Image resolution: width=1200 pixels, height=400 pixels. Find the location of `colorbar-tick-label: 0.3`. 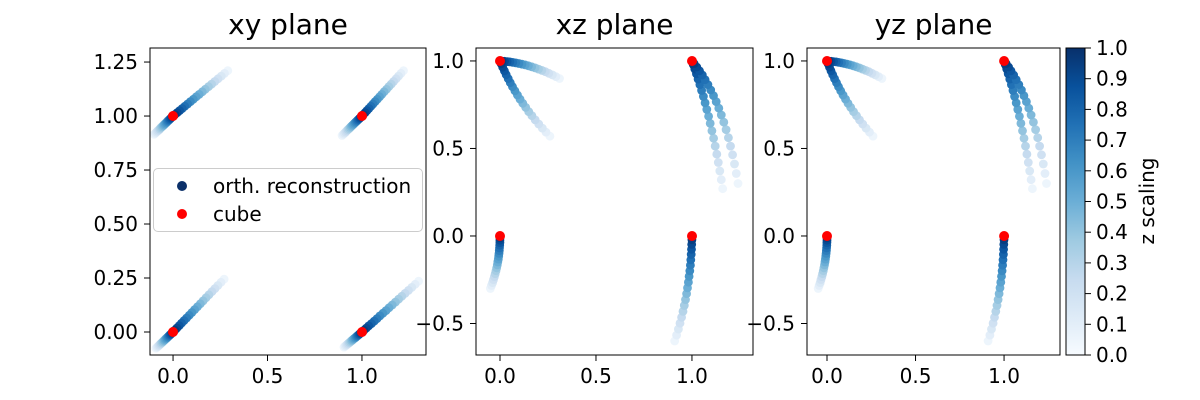

colorbar-tick-label: 0.3 is located at coordinates (1112, 263).